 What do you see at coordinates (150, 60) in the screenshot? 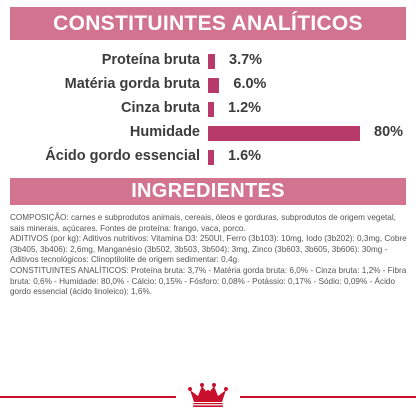
I see `category-label: Proteína bruta` at bounding box center [150, 60].